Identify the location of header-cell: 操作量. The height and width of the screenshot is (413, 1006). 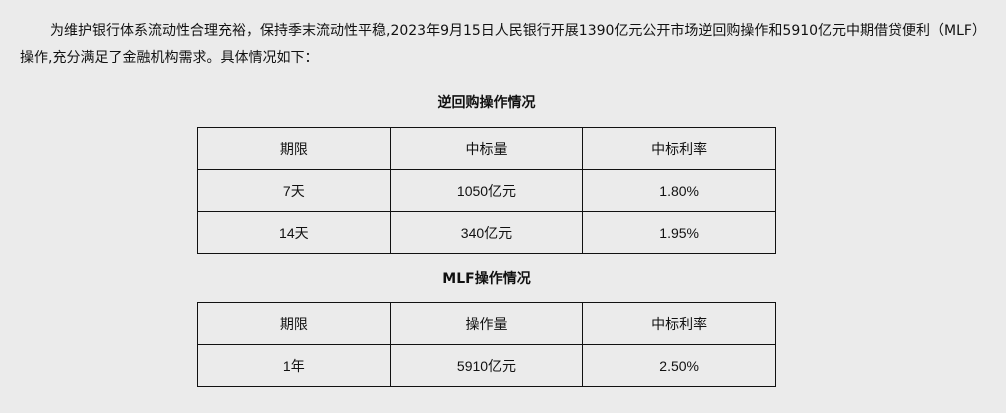
(486, 323).